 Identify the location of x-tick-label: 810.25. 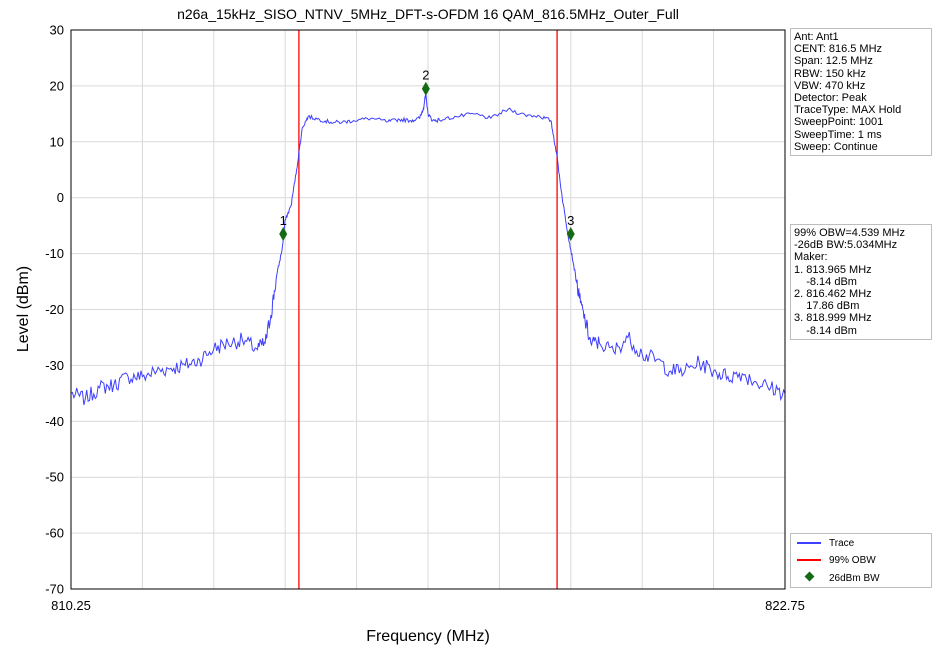
(71, 605).